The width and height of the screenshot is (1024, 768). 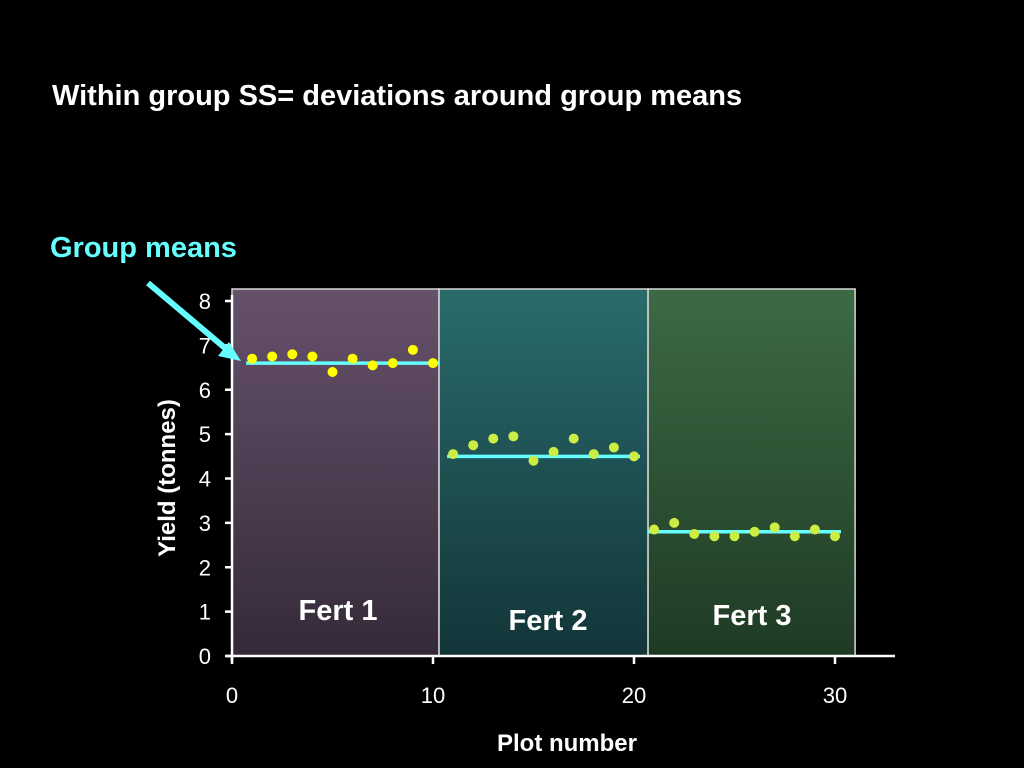 What do you see at coordinates (205, 567) in the screenshot?
I see `y-tick-label: 2` at bounding box center [205, 567].